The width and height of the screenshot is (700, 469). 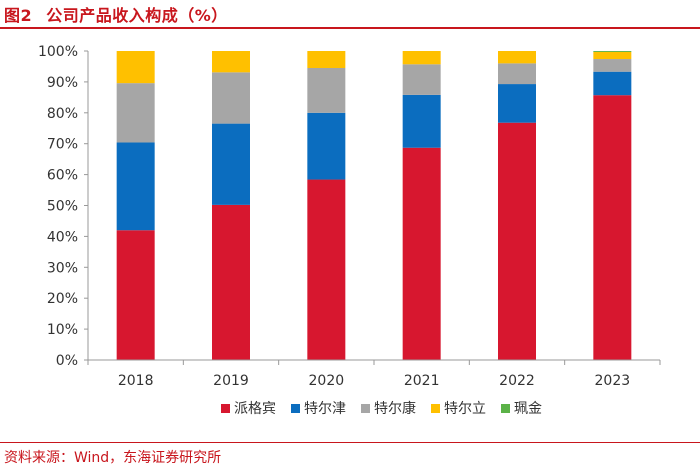 I want to click on bar-segment-2023-s3, so click(x=612, y=55).